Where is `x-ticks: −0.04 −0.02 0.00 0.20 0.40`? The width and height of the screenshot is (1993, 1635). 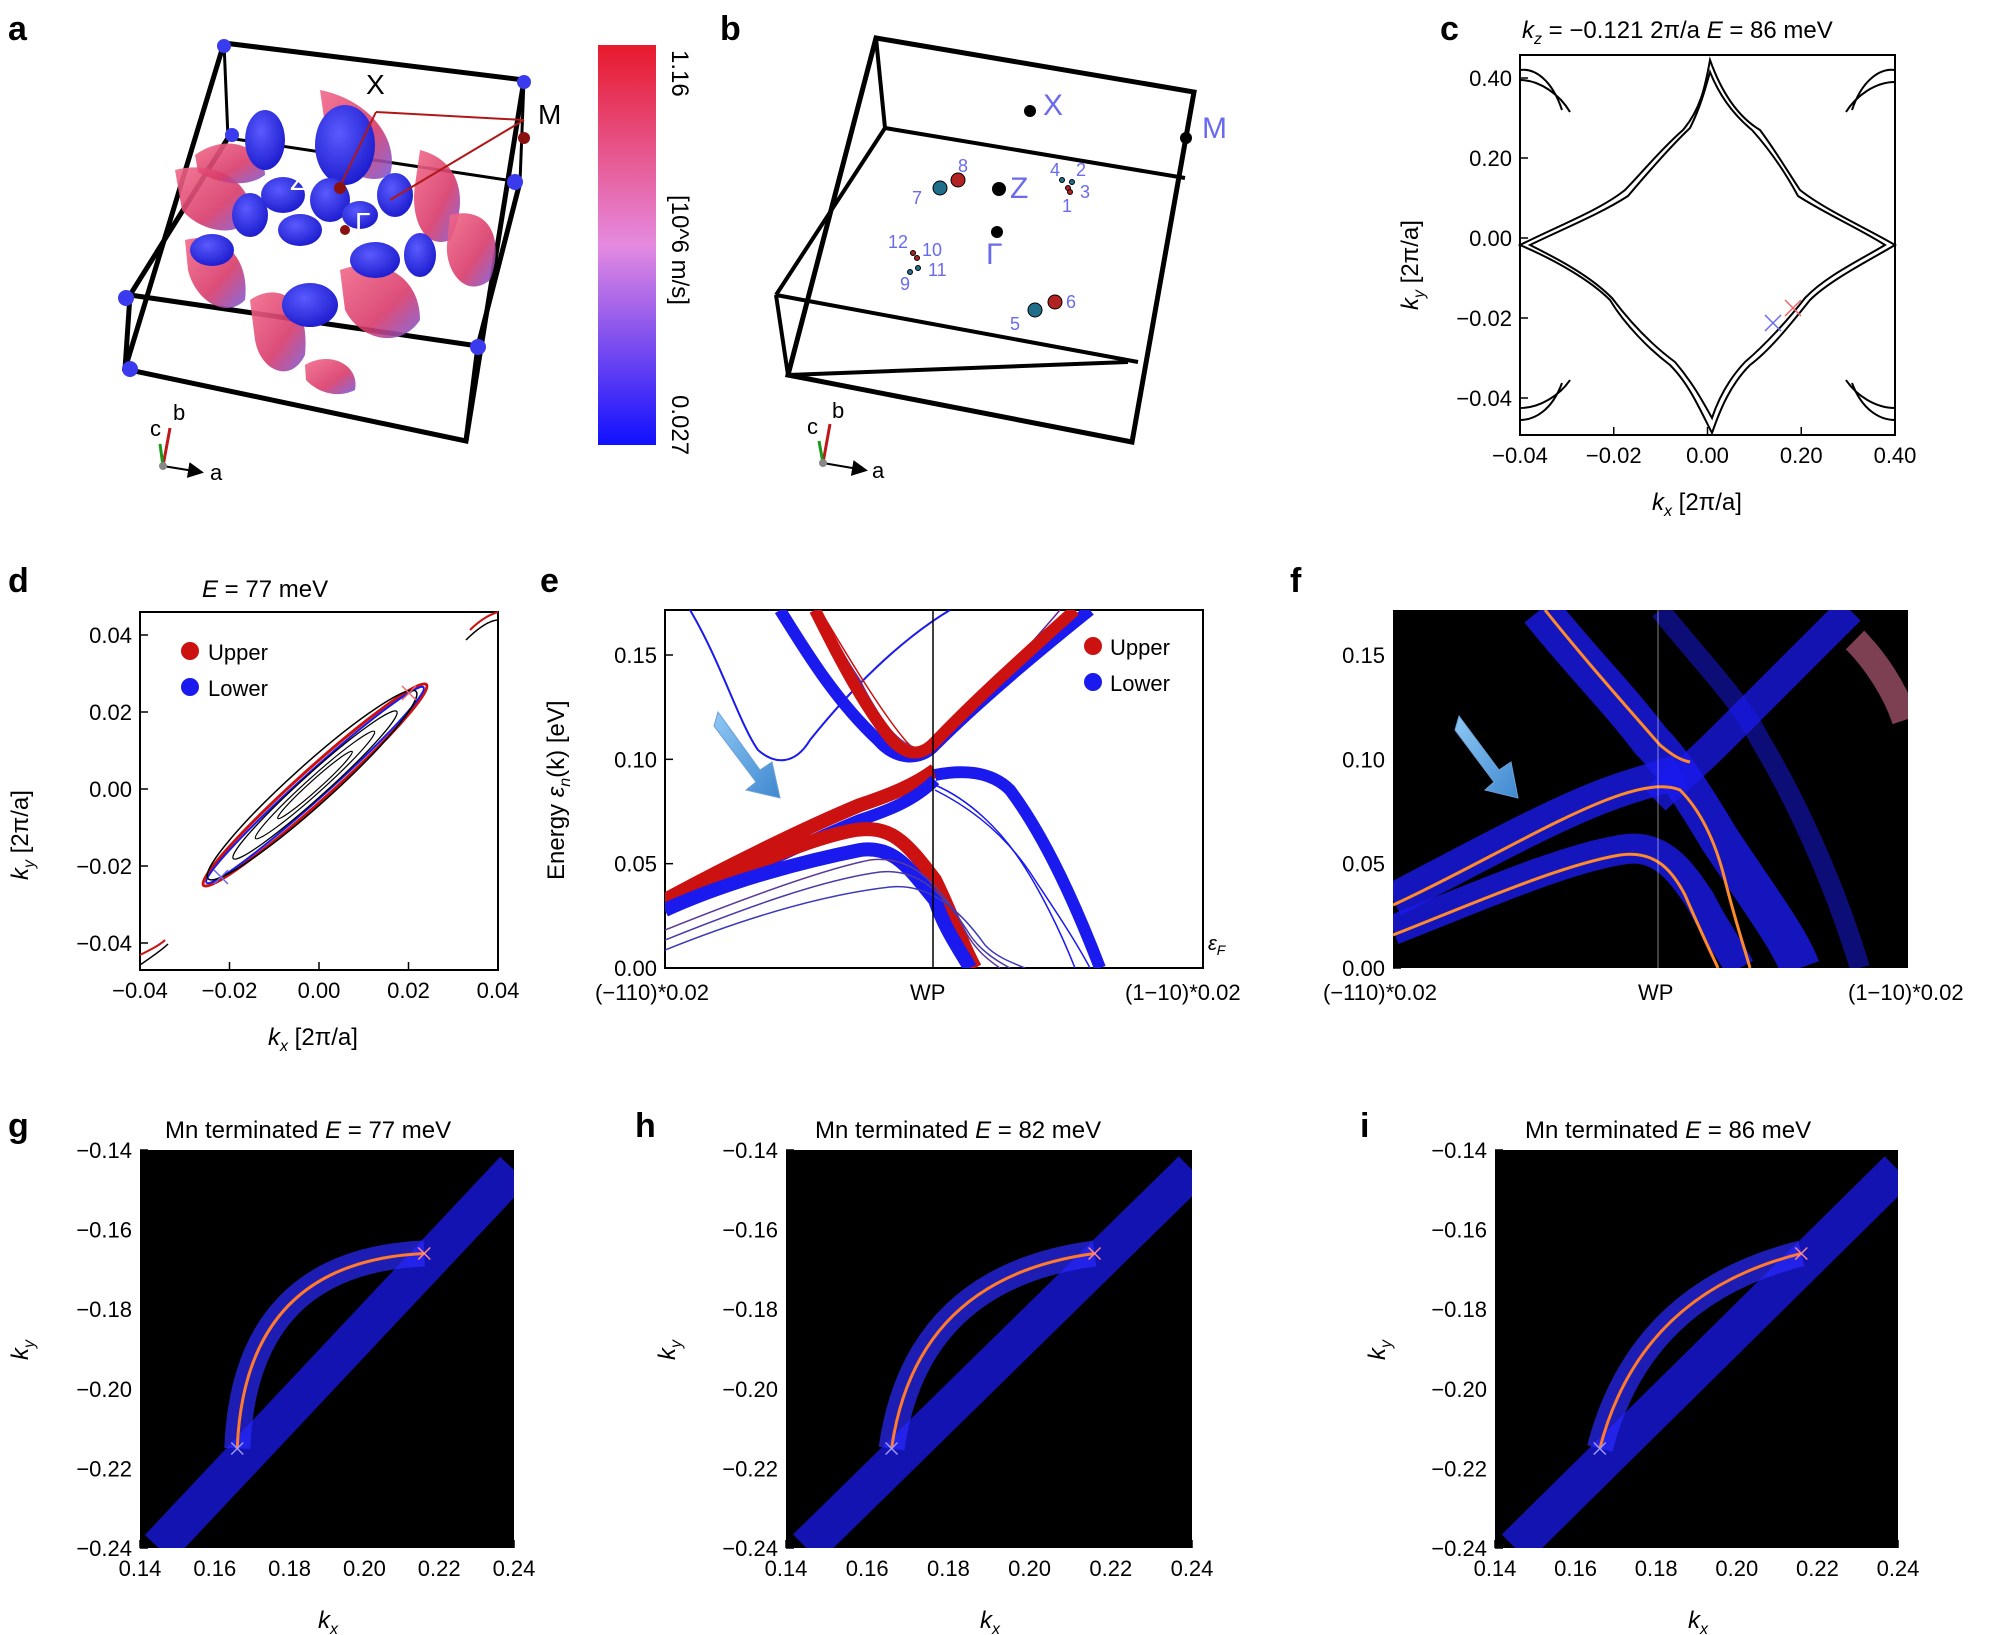
x-ticks: −0.04 −0.02 0.00 0.20 0.40 is located at coordinates (1704, 447).